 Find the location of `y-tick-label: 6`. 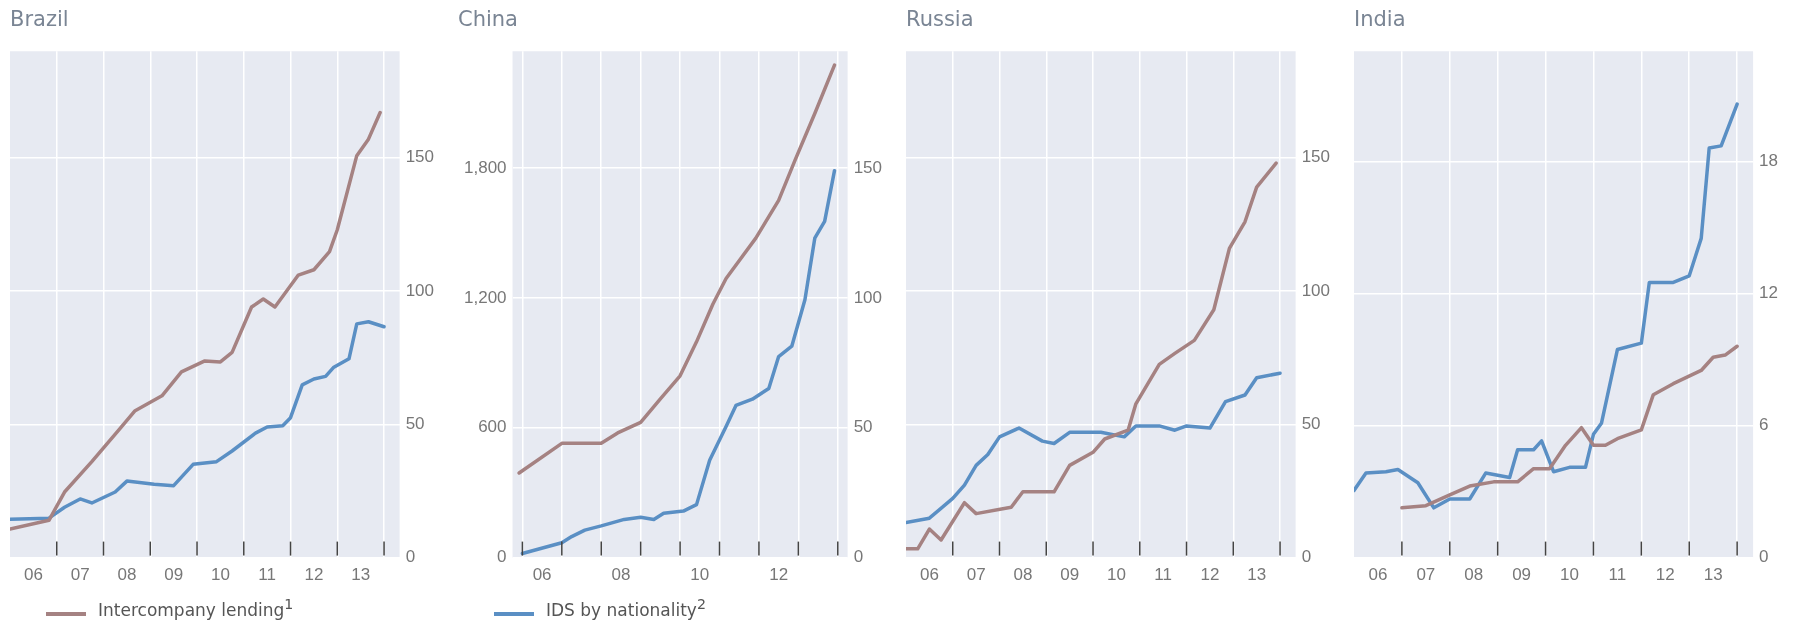

y-tick-label: 6 is located at coordinates (1764, 425).